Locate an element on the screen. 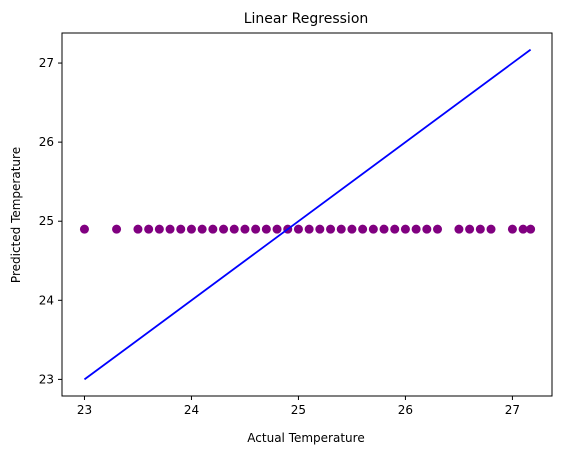  x-axis-label: Actual Temperature is located at coordinates (305, 438).